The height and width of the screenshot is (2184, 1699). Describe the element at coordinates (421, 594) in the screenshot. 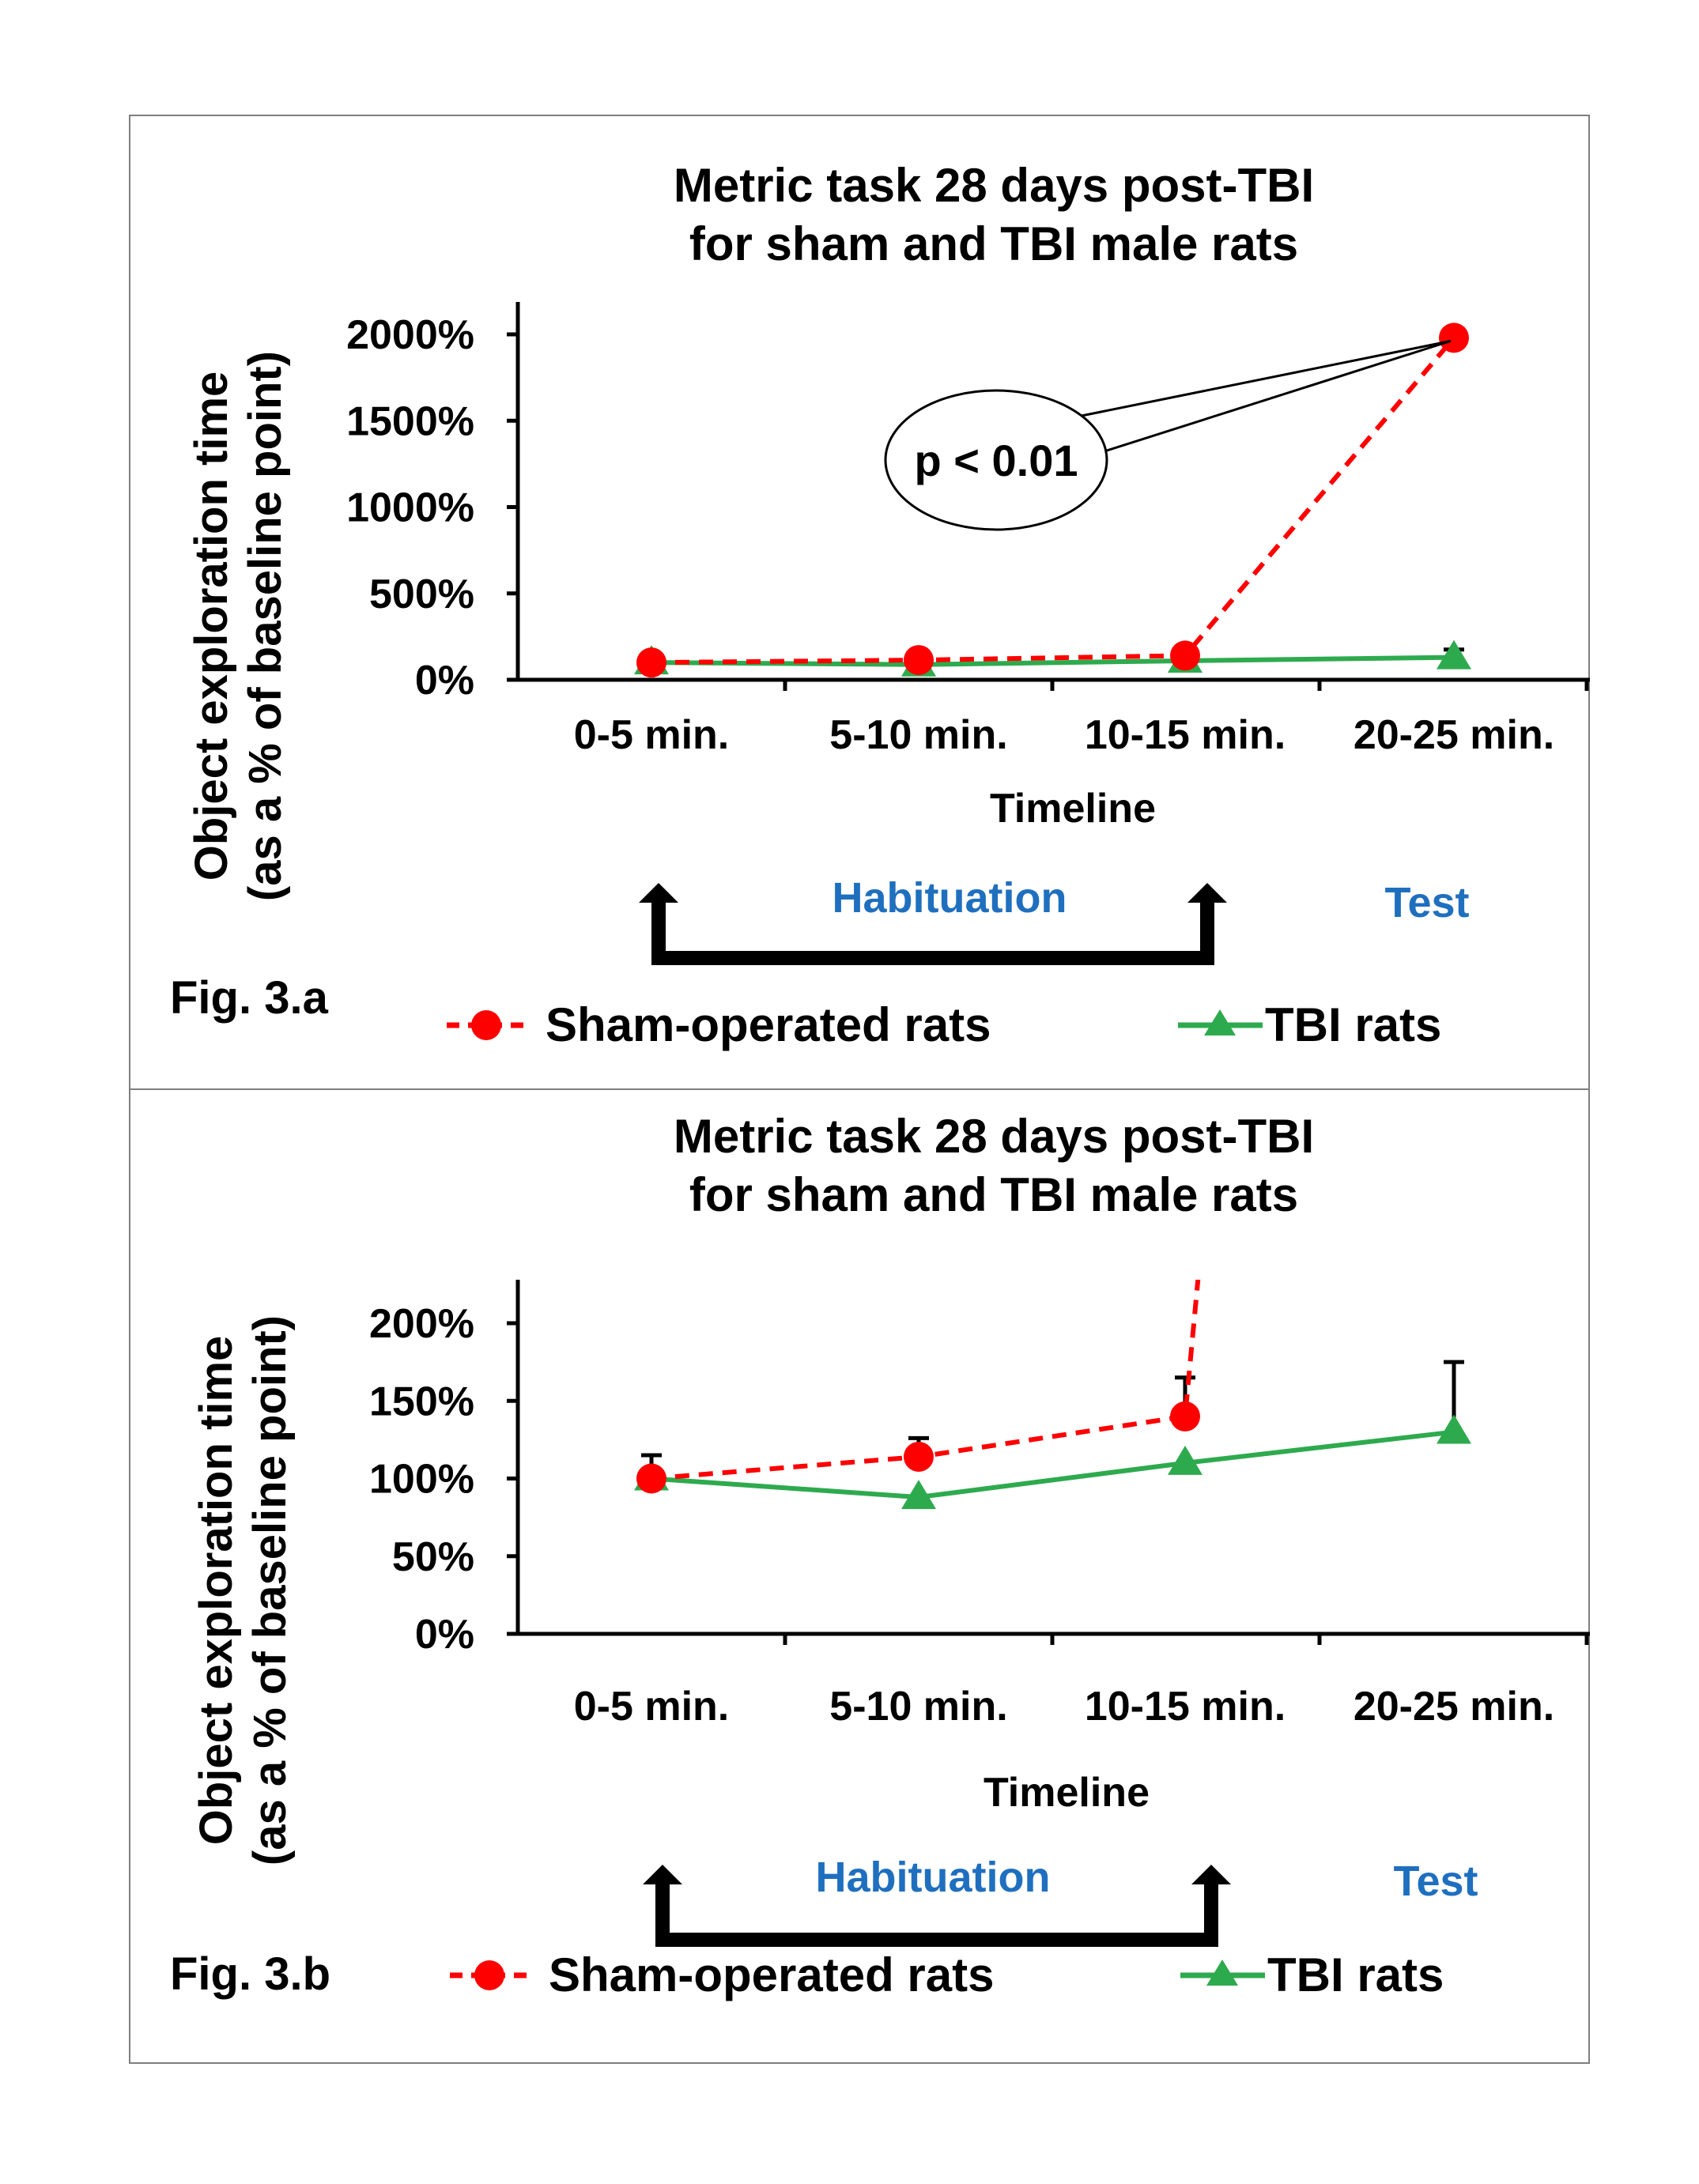

I see `y-tick-label: 500%` at that location.